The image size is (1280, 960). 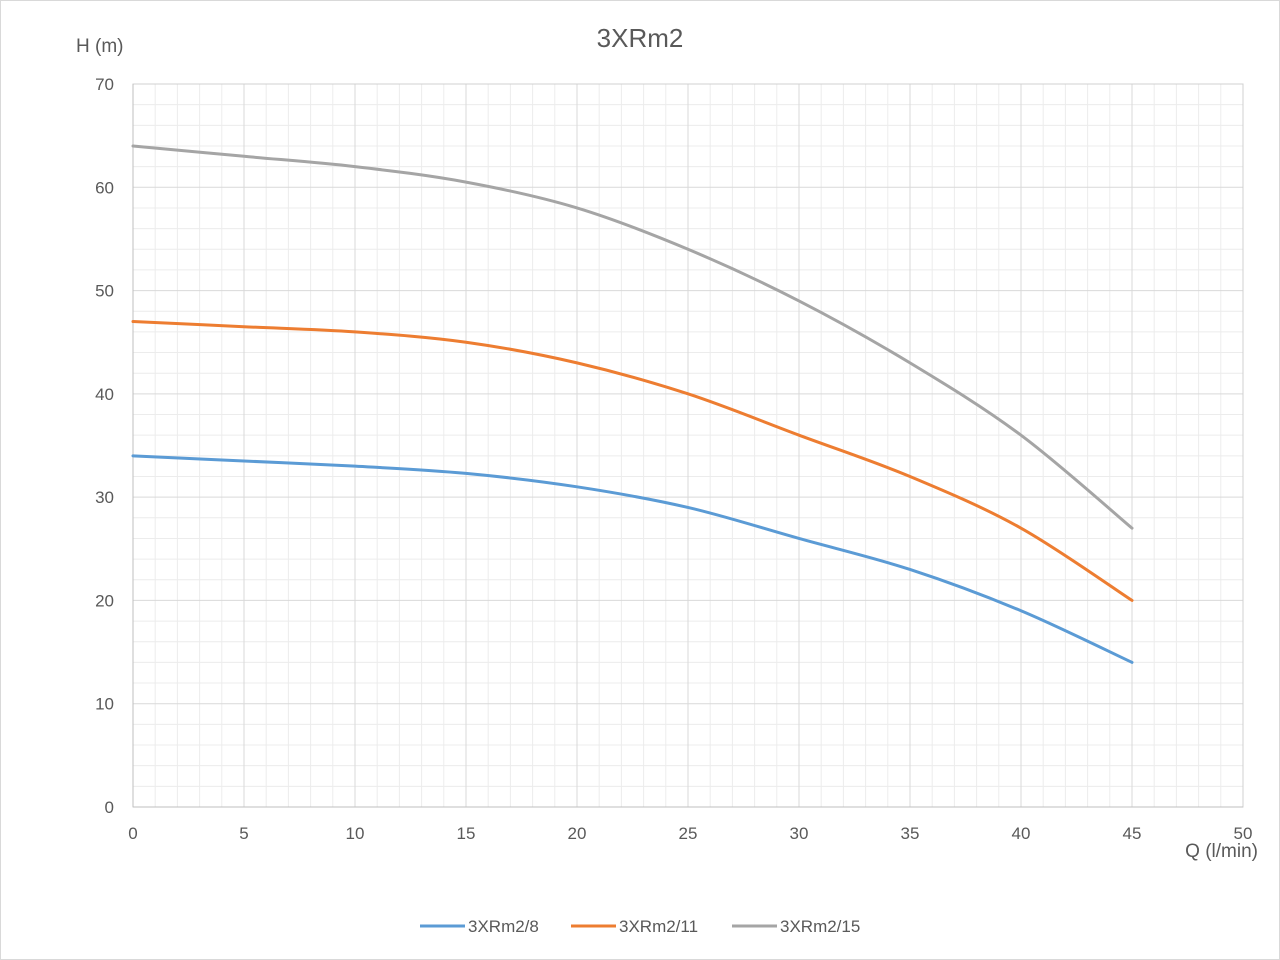 I want to click on legend: 3XRm2/8 3XRm2/11 3XRm2/15, so click(x=640, y=926).